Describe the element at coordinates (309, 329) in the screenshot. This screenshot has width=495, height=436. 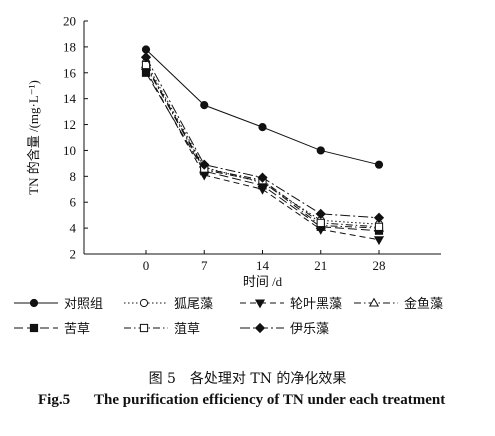
I see `legend-label: 伊乐藻` at that location.